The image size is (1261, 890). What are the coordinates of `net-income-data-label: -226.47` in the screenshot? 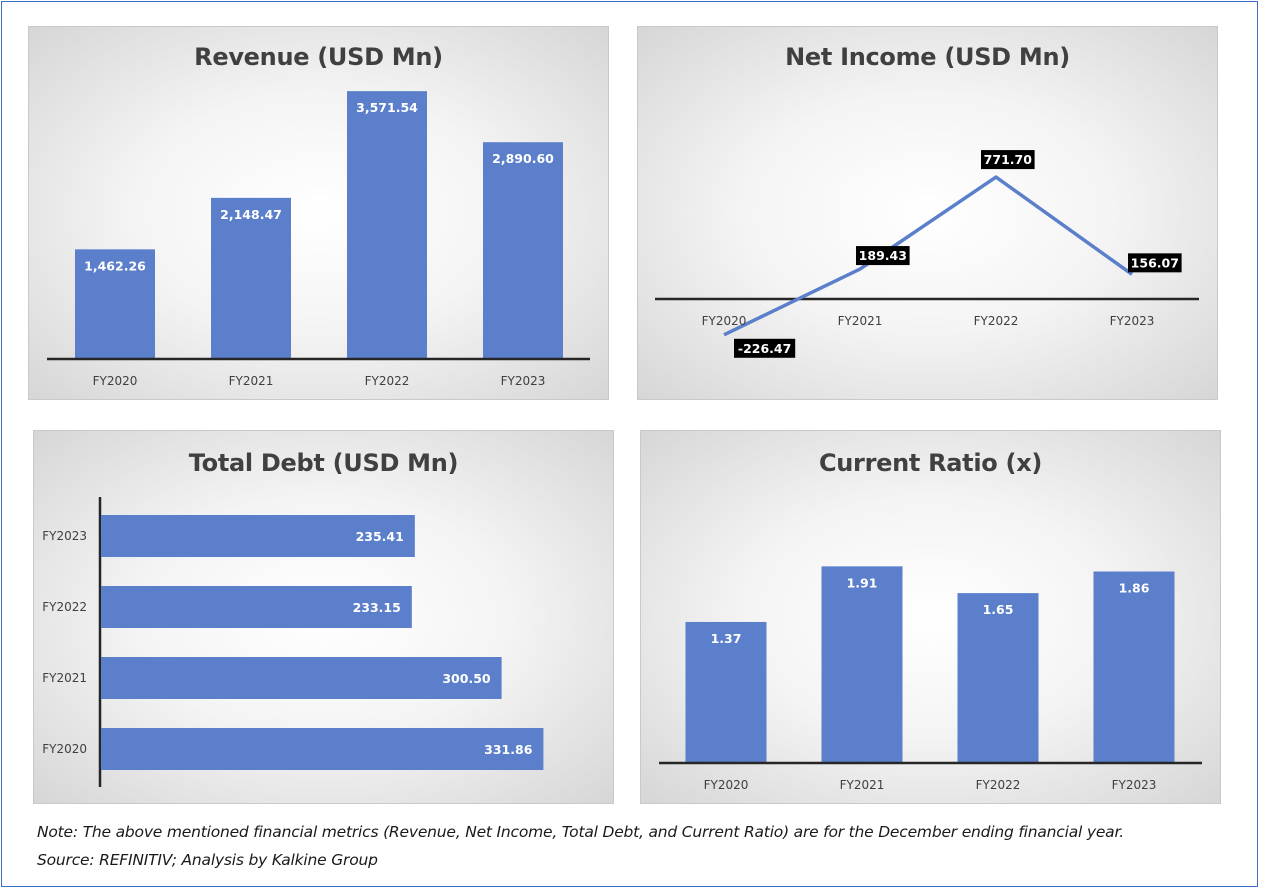 It's located at (764, 348).